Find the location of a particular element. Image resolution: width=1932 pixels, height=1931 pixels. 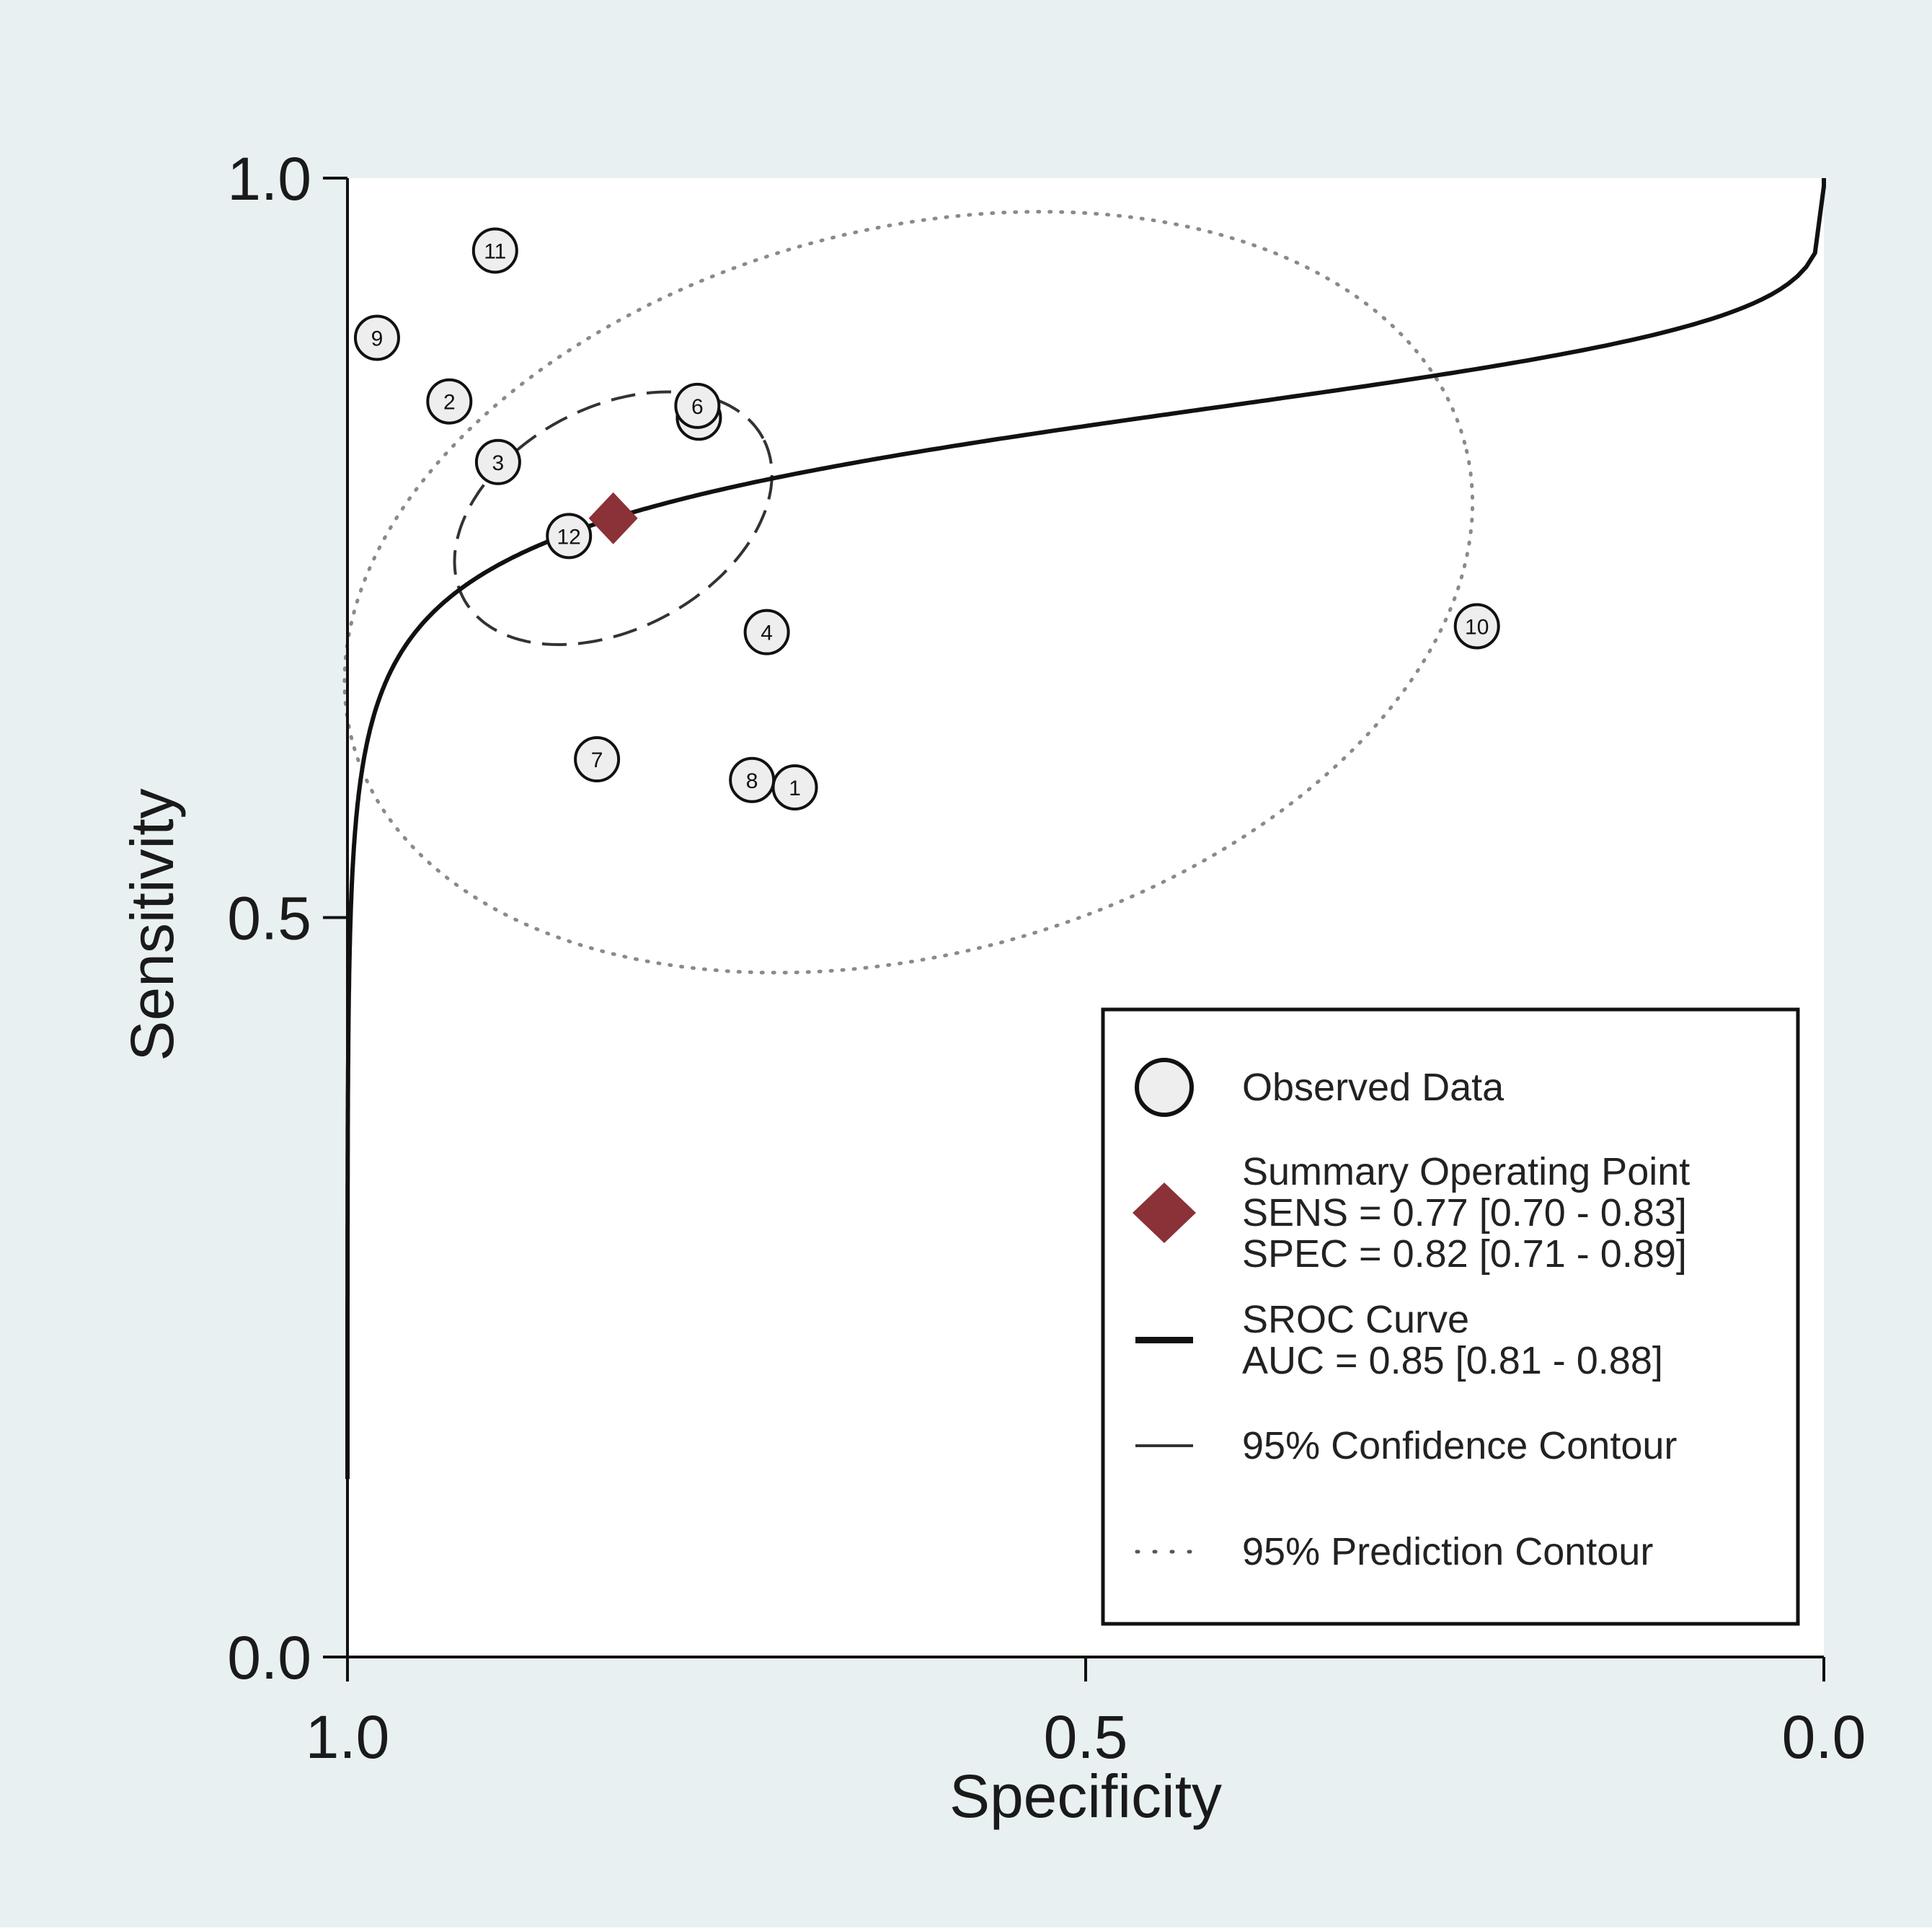

legend-text: SROC Curve is located at coordinates (1355, 1319).